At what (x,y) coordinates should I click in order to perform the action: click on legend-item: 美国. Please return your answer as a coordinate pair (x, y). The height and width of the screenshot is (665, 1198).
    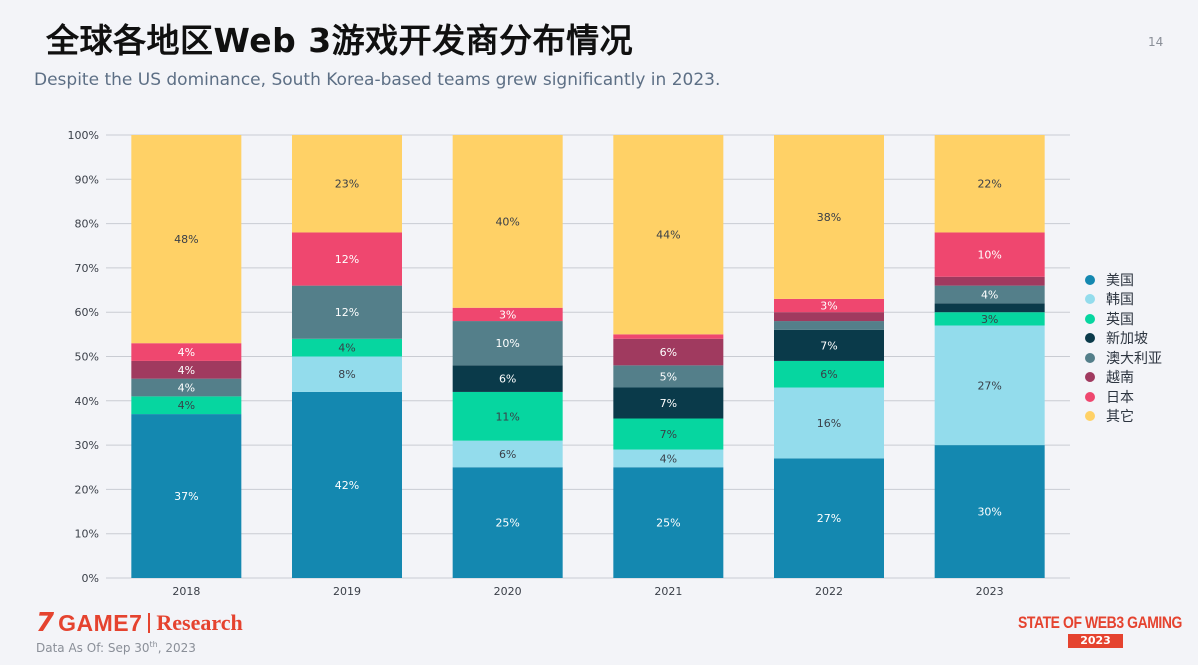
    Looking at the image, I should click on (1123, 280).